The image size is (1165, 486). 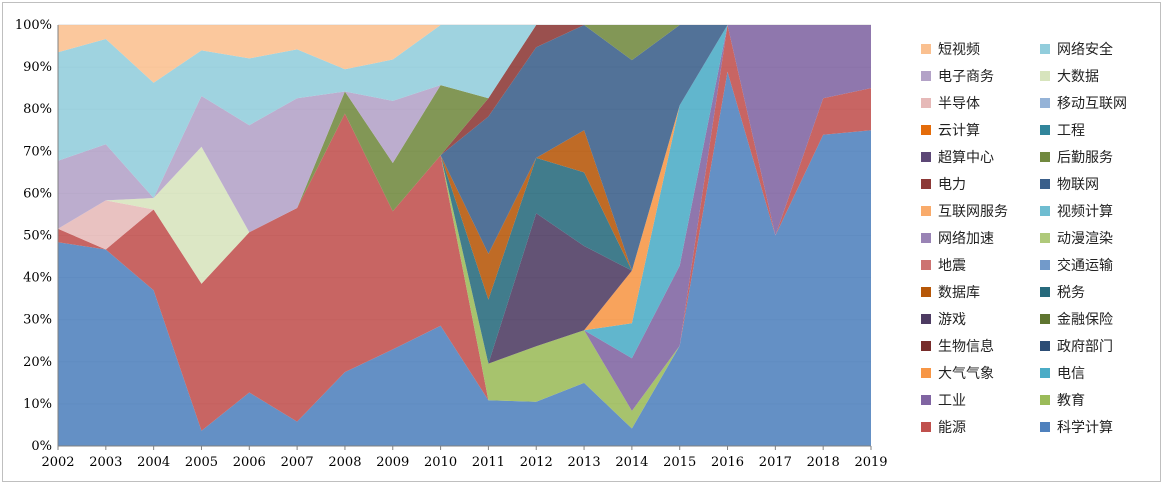 What do you see at coordinates (1085, 49) in the screenshot?
I see `legend-label: 网络安全` at bounding box center [1085, 49].